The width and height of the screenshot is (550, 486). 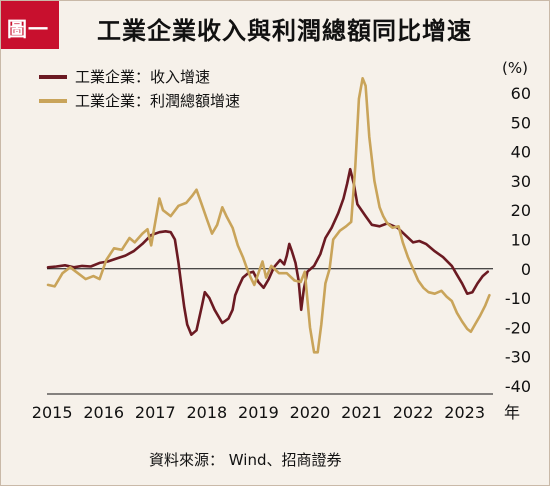 I want to click on y-tick-label: 60, so click(x=521, y=93).